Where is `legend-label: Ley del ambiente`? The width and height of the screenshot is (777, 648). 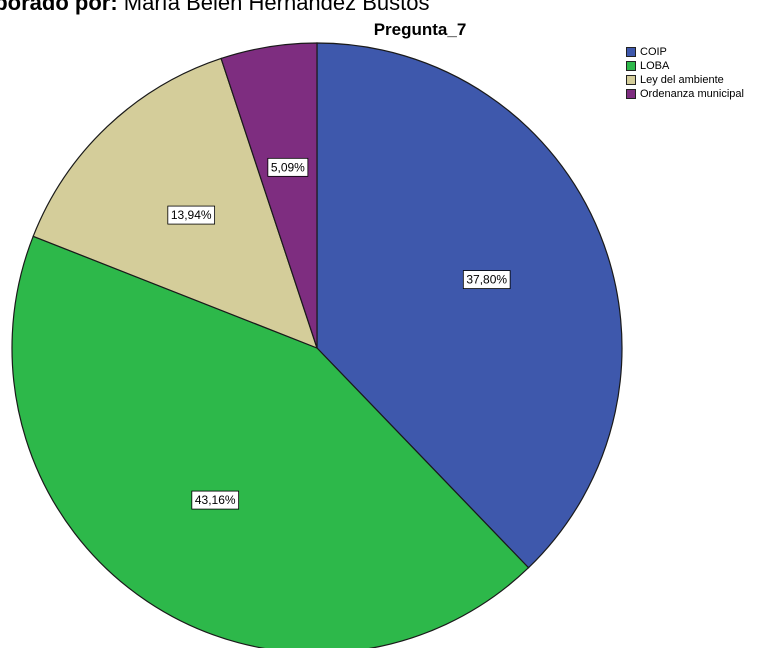
legend-label: Ley del ambiente is located at coordinates (682, 80).